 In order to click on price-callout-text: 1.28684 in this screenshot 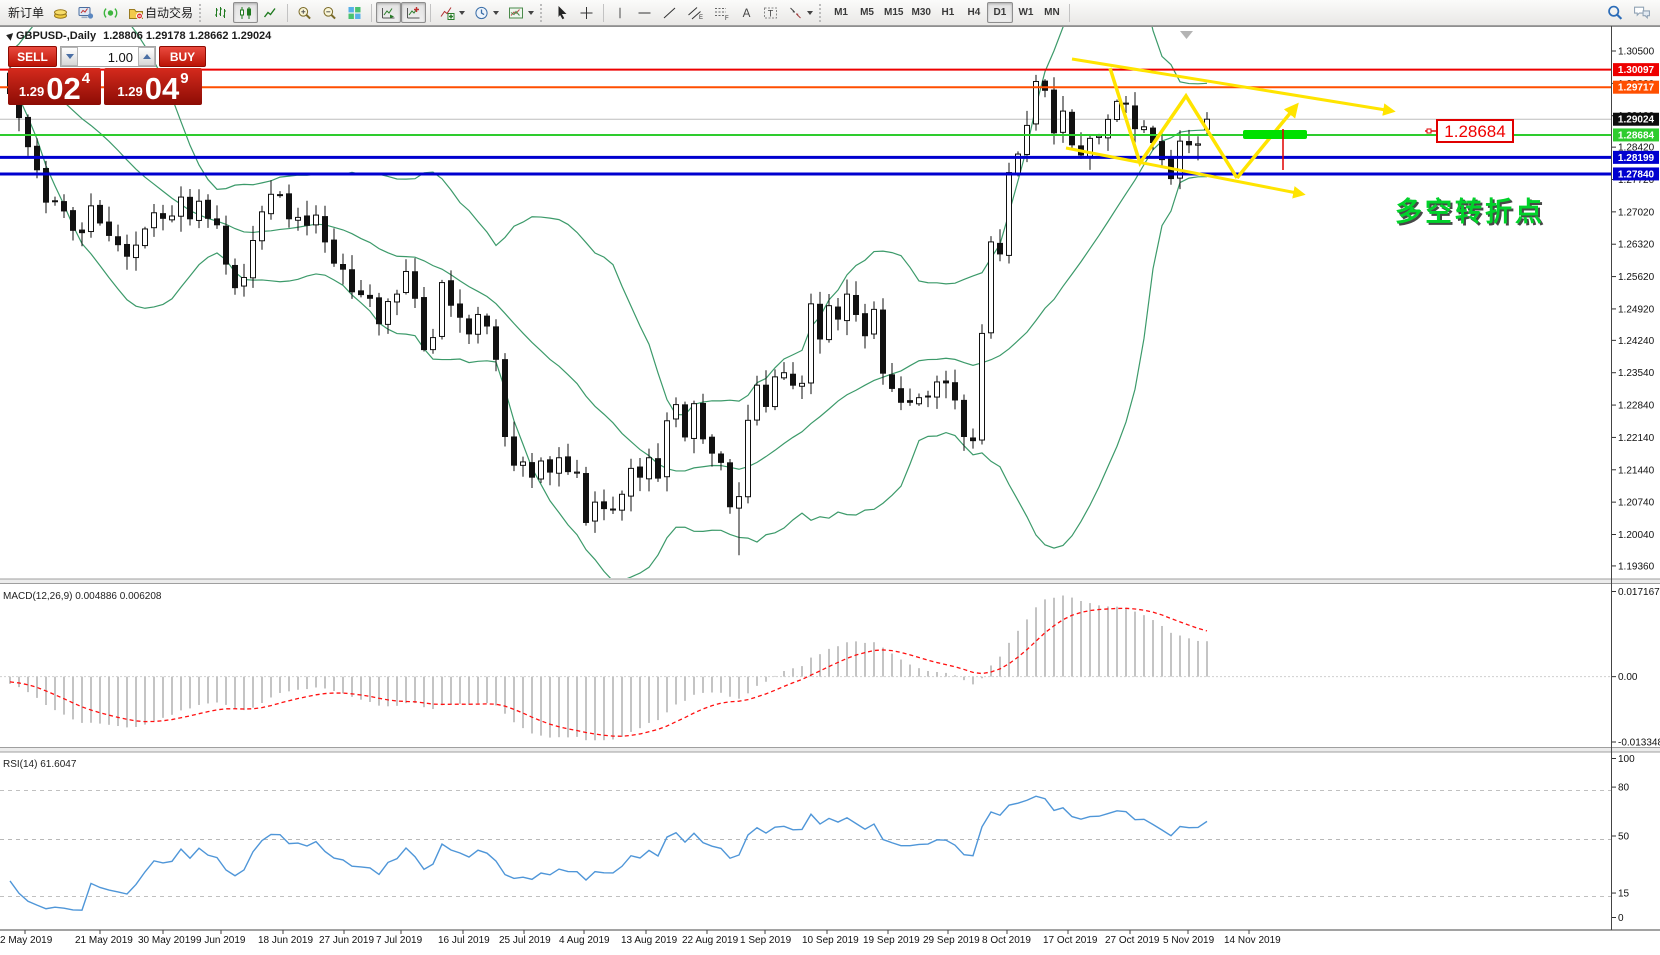, I will do `click(1474, 131)`.